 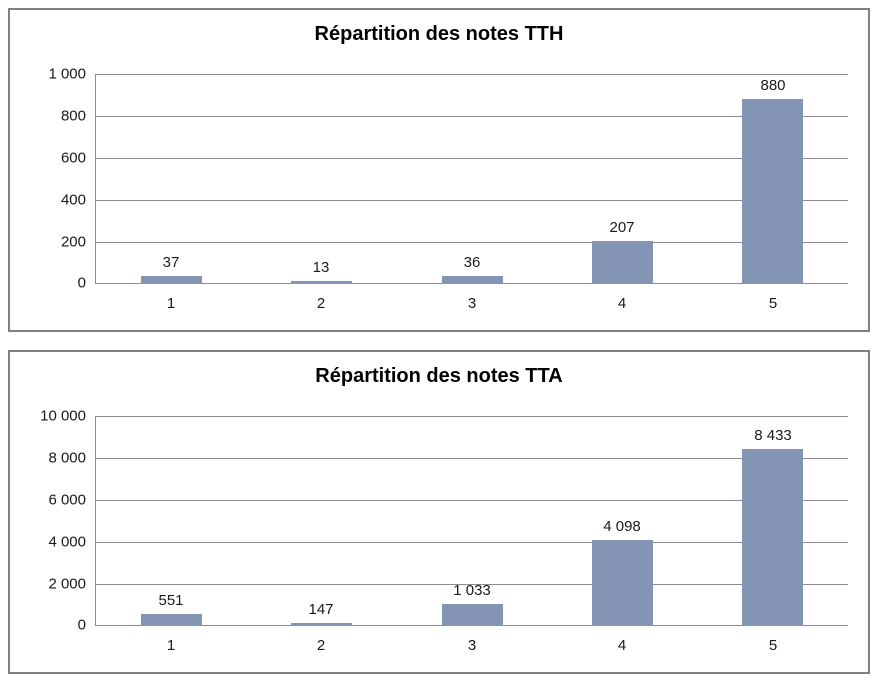 I want to click on y-tick-label: 800, so click(x=73, y=116).